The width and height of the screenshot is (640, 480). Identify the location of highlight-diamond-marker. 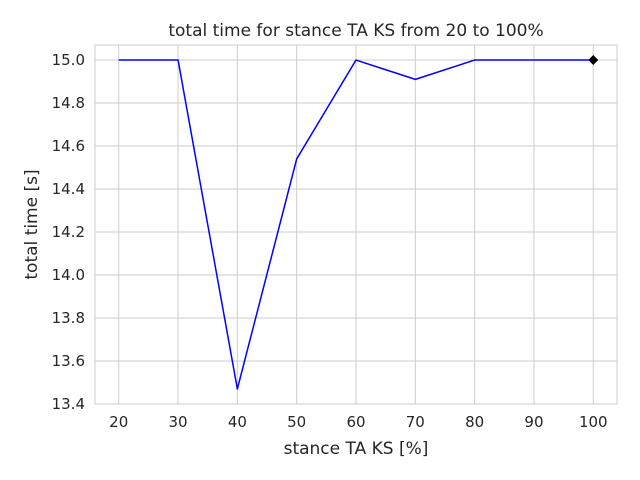
(593, 60).